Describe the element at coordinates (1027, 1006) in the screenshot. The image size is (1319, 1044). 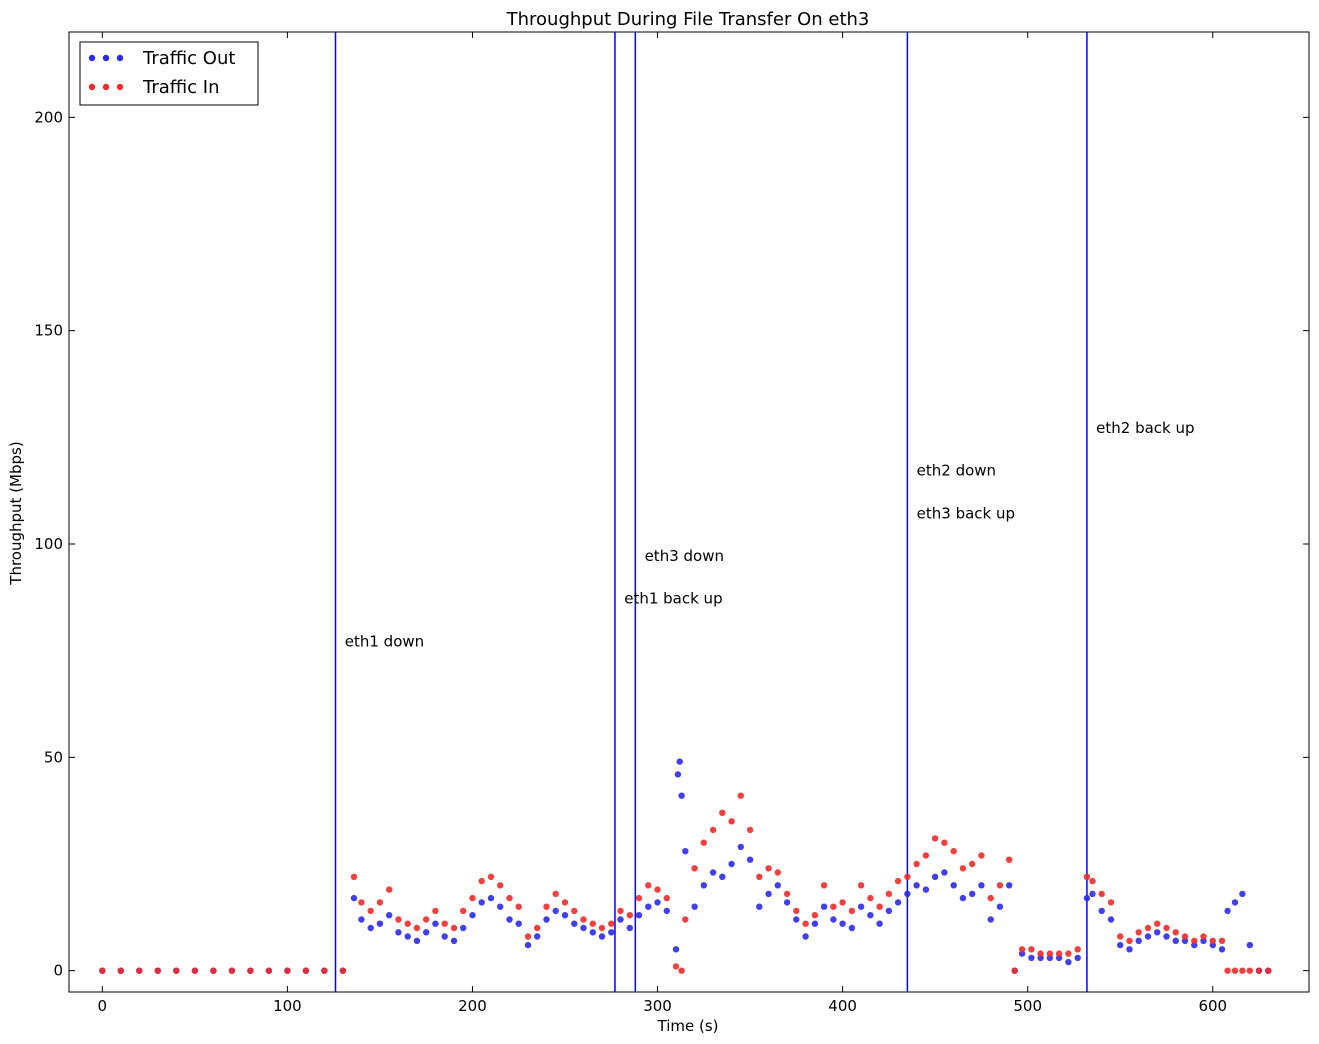
I see `x-tick-label-5: 500` at that location.